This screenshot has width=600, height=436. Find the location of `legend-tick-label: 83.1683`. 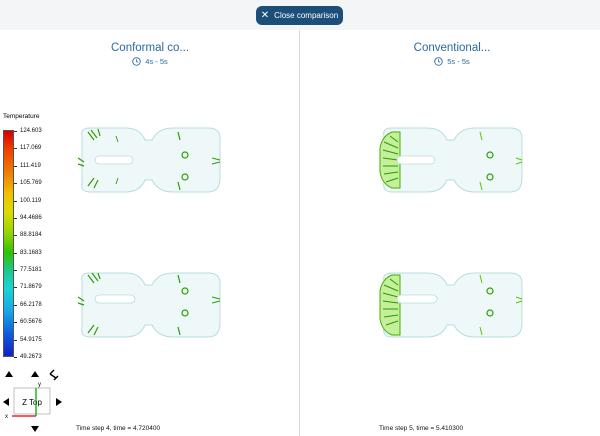

legend-tick-label: 83.1683 is located at coordinates (31, 252).